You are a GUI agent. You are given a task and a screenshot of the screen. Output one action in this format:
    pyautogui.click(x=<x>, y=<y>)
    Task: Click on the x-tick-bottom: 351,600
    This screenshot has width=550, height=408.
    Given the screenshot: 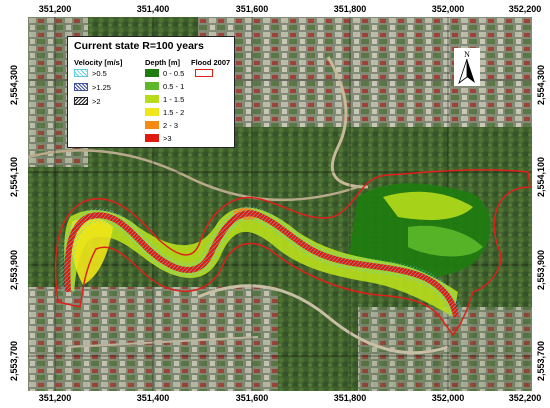 What is the action you would take?
    pyautogui.click(x=252, y=398)
    